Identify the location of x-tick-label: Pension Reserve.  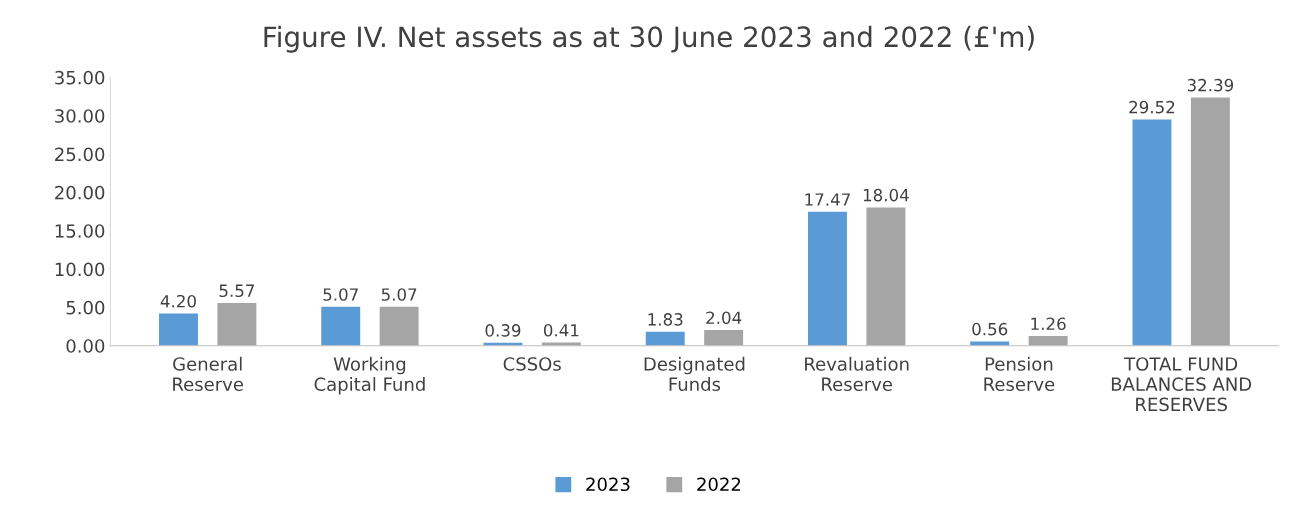
(1019, 374).